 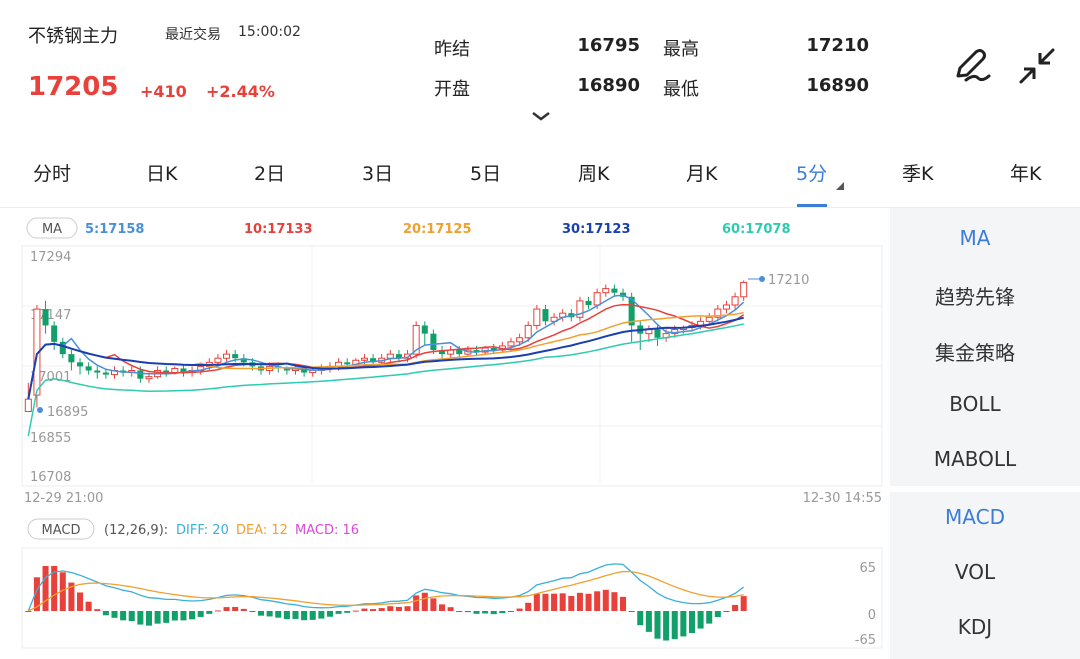 What do you see at coordinates (67, 412) in the screenshot?
I see `low-marker-label: 16895` at bounding box center [67, 412].